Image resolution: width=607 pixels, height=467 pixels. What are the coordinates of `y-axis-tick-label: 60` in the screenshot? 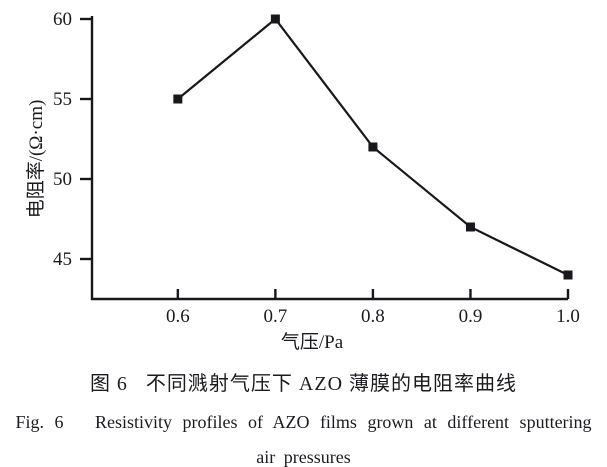 It's located at (62, 19).